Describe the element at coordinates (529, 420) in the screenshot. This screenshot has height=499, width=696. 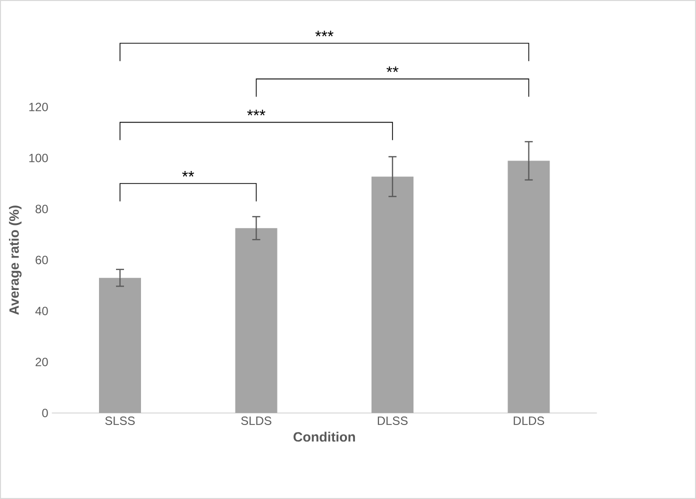
I see `x-tick-label: DLDS` at that location.